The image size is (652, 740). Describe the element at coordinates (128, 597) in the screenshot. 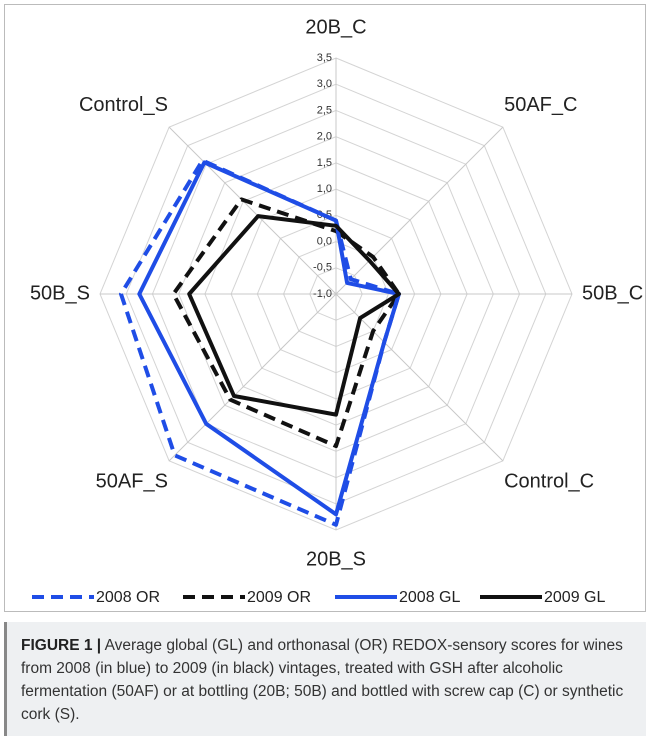

I see `legend-label: 2008 OR` at that location.